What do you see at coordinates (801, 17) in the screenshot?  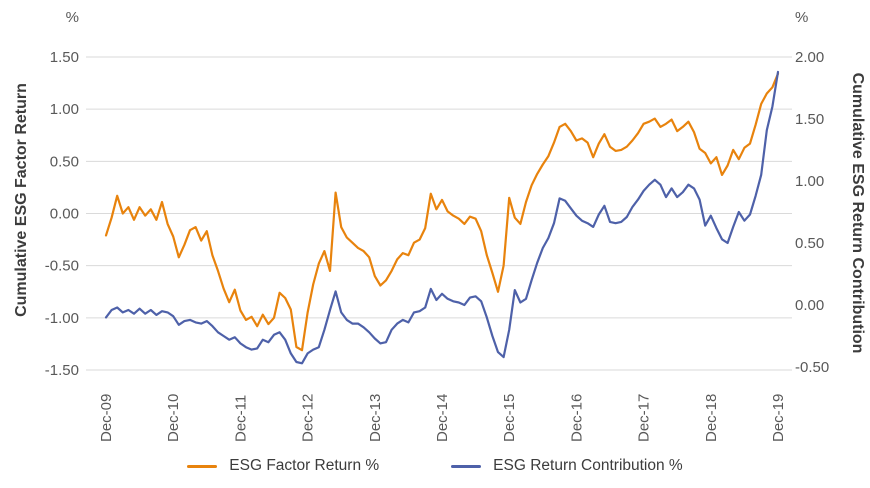 I see `right-axis-unit: %` at bounding box center [801, 17].